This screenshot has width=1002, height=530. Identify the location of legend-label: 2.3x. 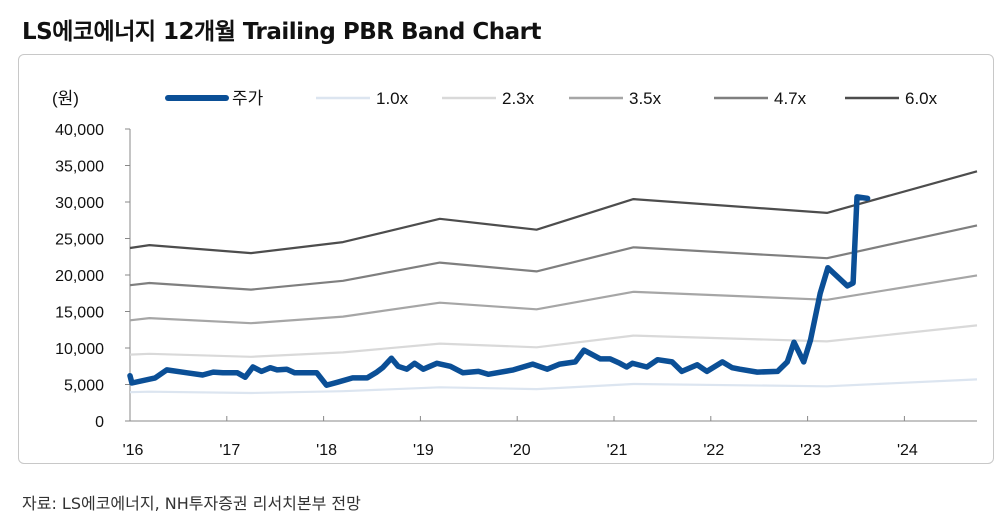
(518, 98).